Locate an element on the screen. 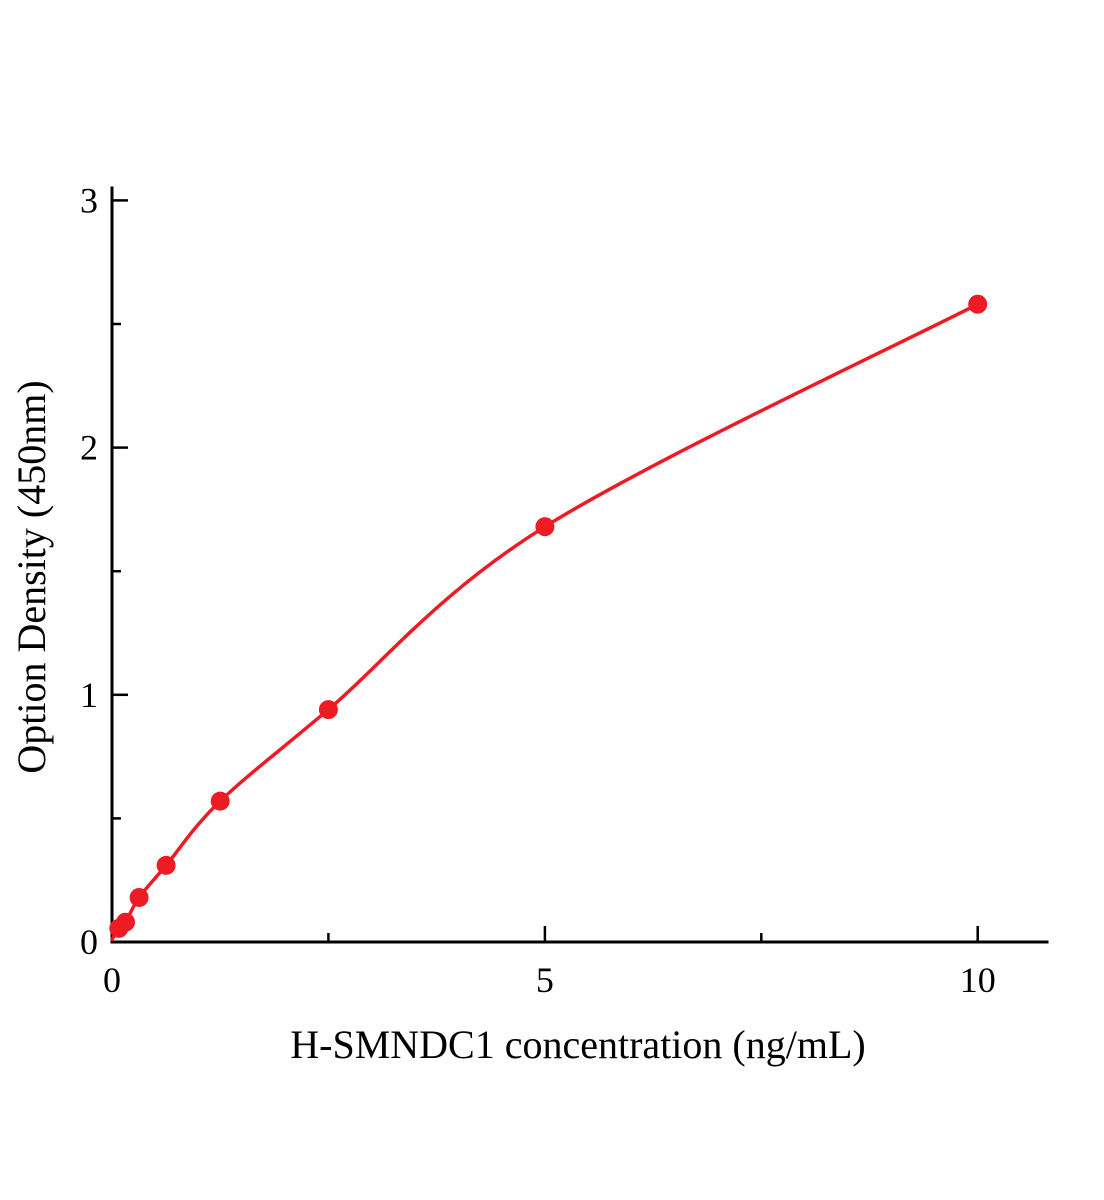 The height and width of the screenshot is (1200, 1104). x-axis-title: H-SMNDC1 concentration (ng/mL) is located at coordinates (577, 1044).